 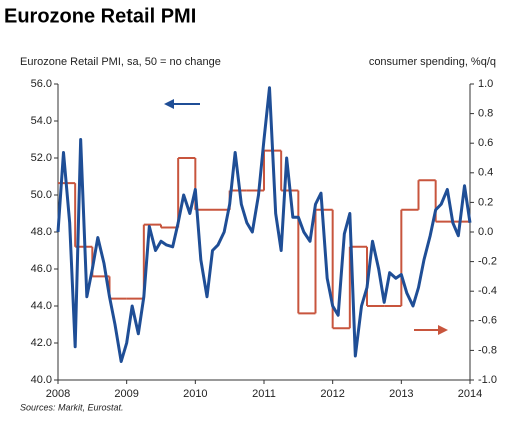 I want to click on y2-tick-label: 0.2, so click(x=485, y=202).